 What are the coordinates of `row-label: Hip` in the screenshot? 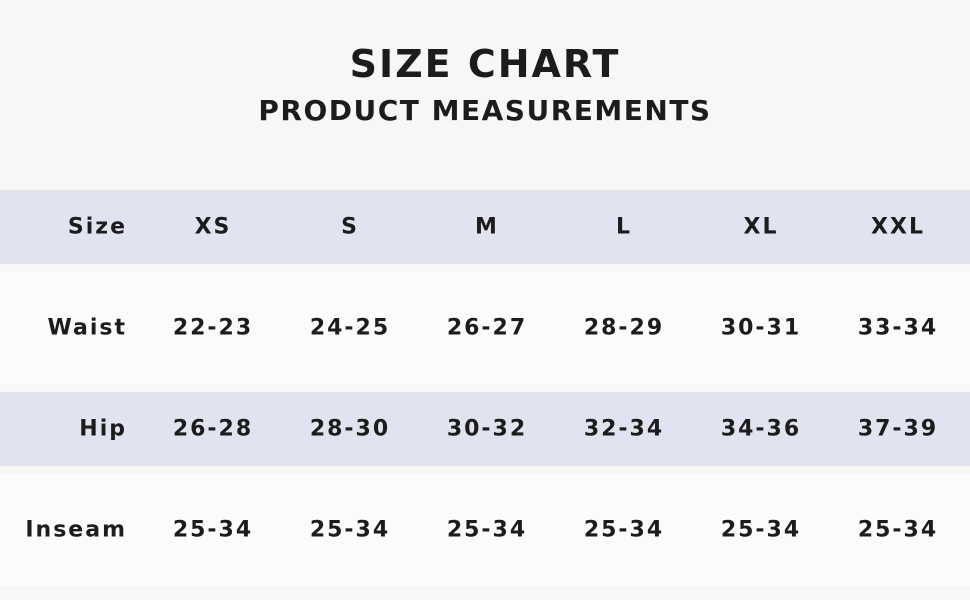 It's located at (103, 429).